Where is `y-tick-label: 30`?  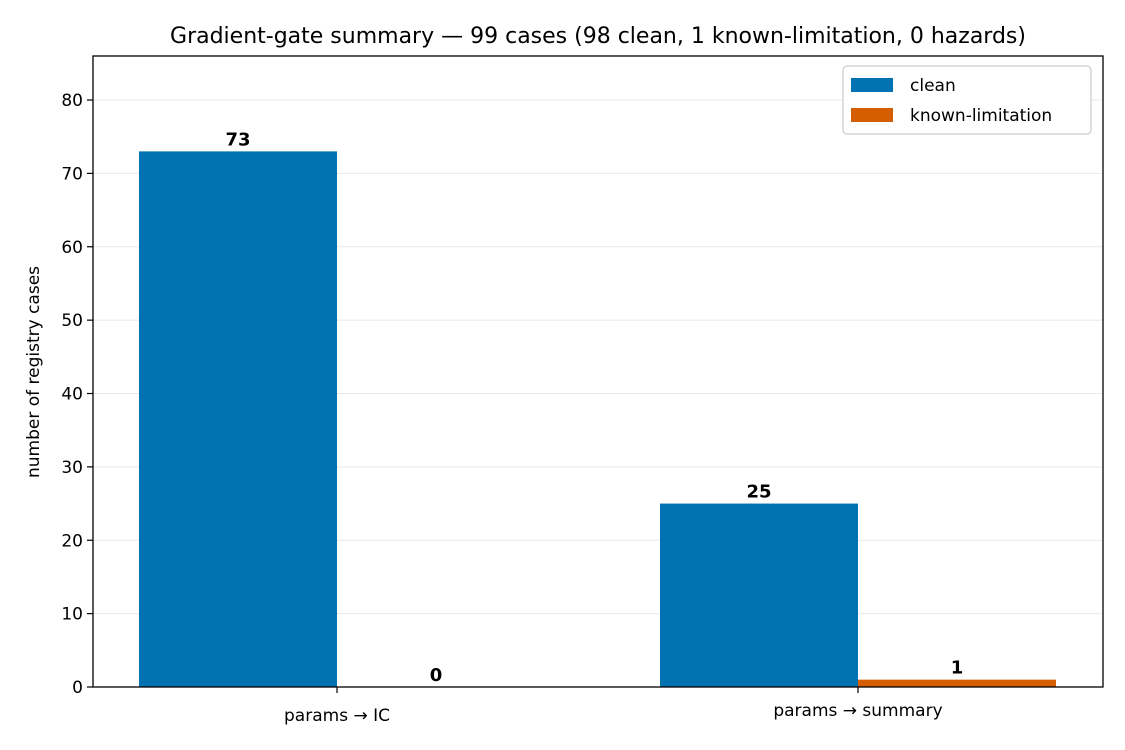 y-tick-label: 30 is located at coordinates (72, 468).